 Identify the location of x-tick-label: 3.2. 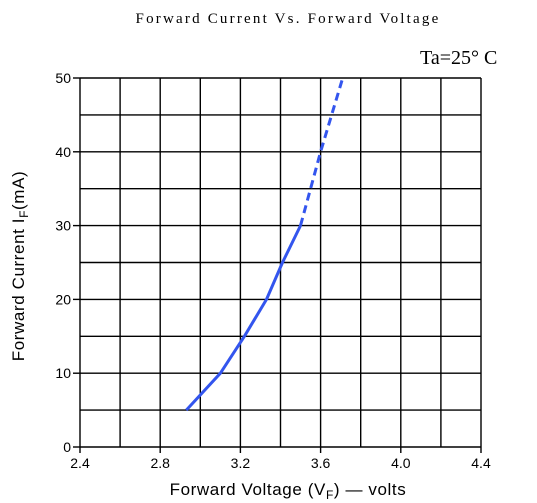
(241, 463).